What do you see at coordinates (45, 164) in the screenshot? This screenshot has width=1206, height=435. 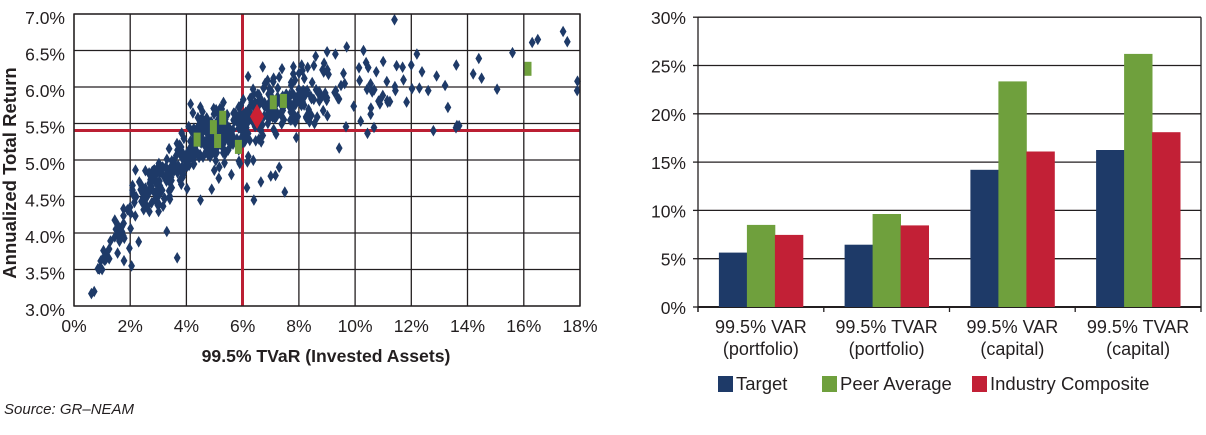 I see `svg-text: 5.0%` at bounding box center [45, 164].